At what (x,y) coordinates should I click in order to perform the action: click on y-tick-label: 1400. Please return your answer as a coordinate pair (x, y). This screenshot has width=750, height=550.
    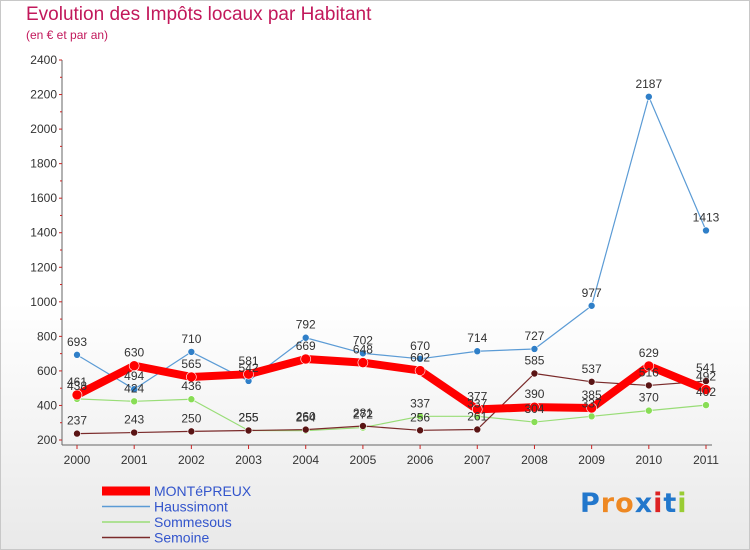
    Looking at the image, I should click on (43, 233).